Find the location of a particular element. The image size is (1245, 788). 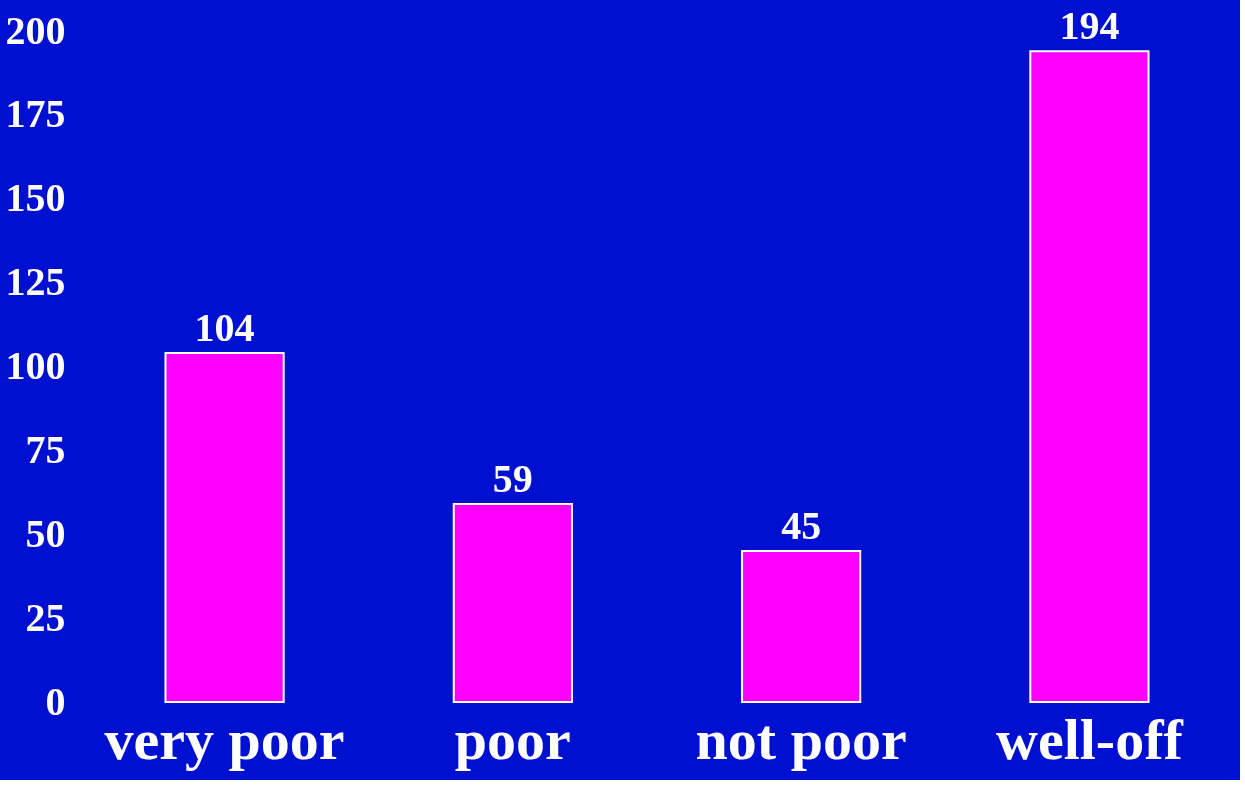

y-tick-label: 125 is located at coordinates (35, 282).